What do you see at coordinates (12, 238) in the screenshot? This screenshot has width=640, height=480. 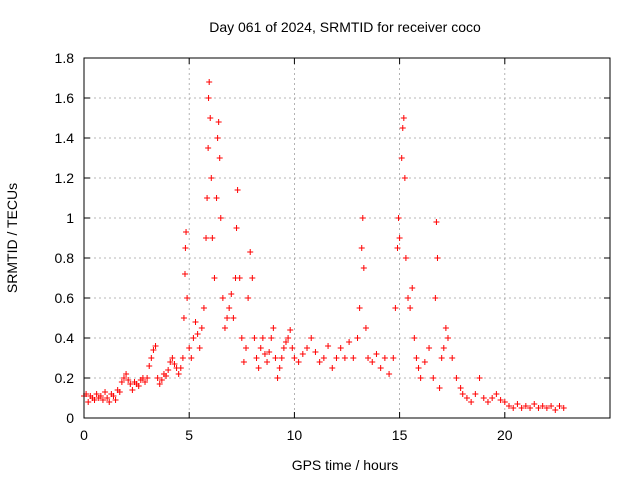 I see `y-axis-label: SRMTID / TECUs` at bounding box center [12, 238].